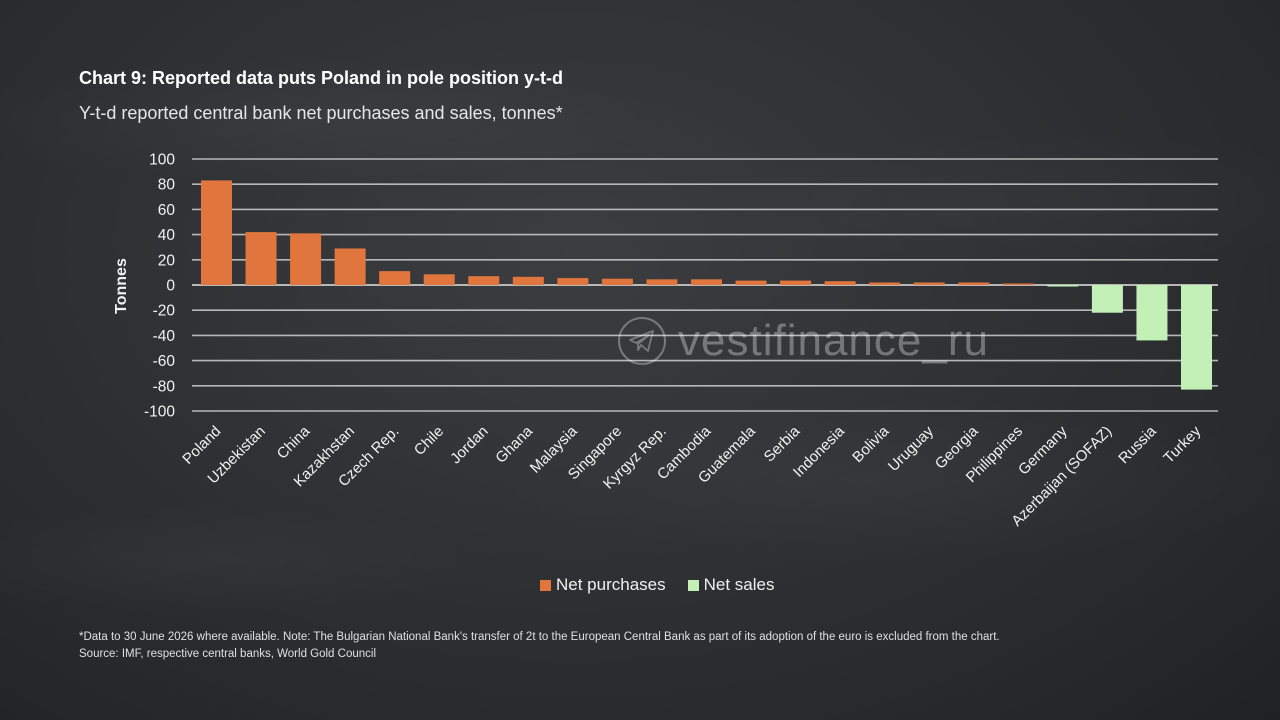 This screenshot has height=720, width=1280. Describe the element at coordinates (840, 283) in the screenshot. I see `bar-indonesia` at that location.